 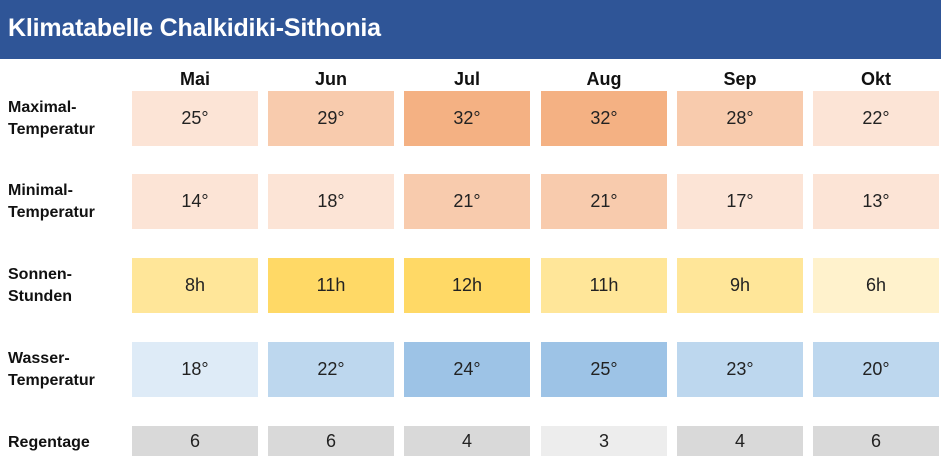 What do you see at coordinates (330, 79) in the screenshot?
I see `column-header-jun: Jun` at bounding box center [330, 79].